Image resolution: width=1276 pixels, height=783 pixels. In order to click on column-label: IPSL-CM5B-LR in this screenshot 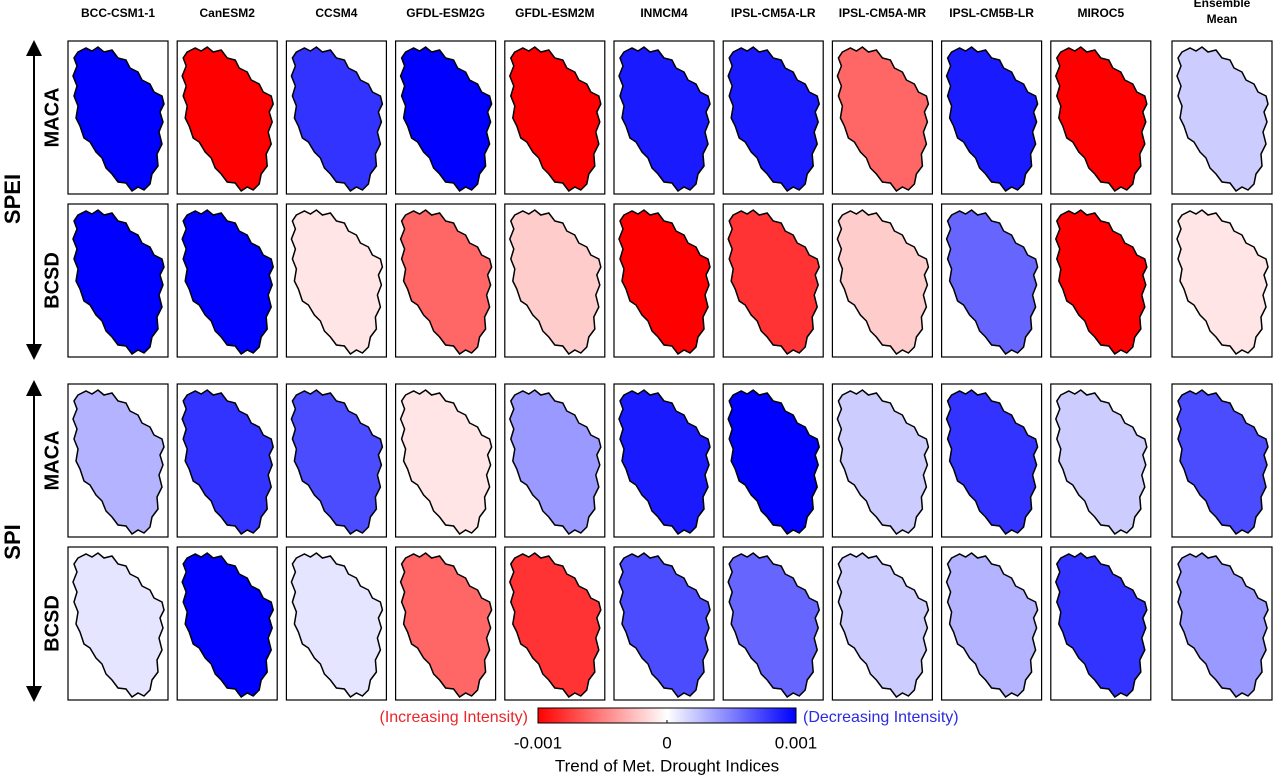, I will do `click(991, 13)`.